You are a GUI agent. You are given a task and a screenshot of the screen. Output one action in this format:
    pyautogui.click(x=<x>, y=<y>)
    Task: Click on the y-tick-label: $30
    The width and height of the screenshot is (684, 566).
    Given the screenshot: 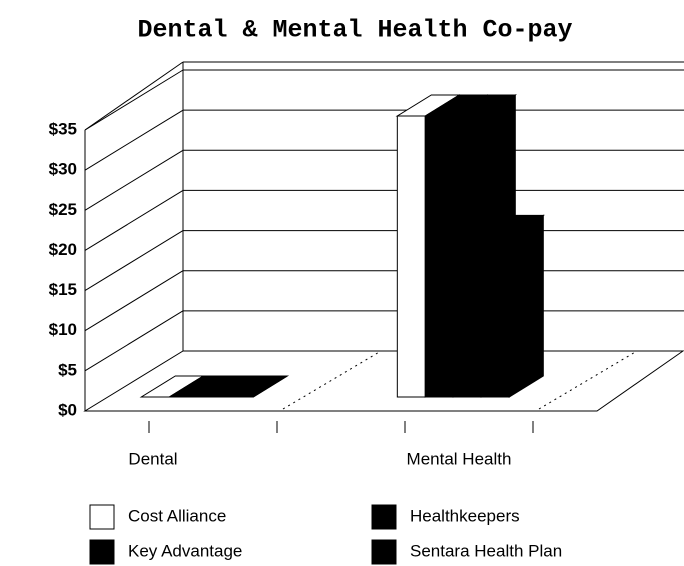 What is the action you would take?
    pyautogui.click(x=63, y=169)
    